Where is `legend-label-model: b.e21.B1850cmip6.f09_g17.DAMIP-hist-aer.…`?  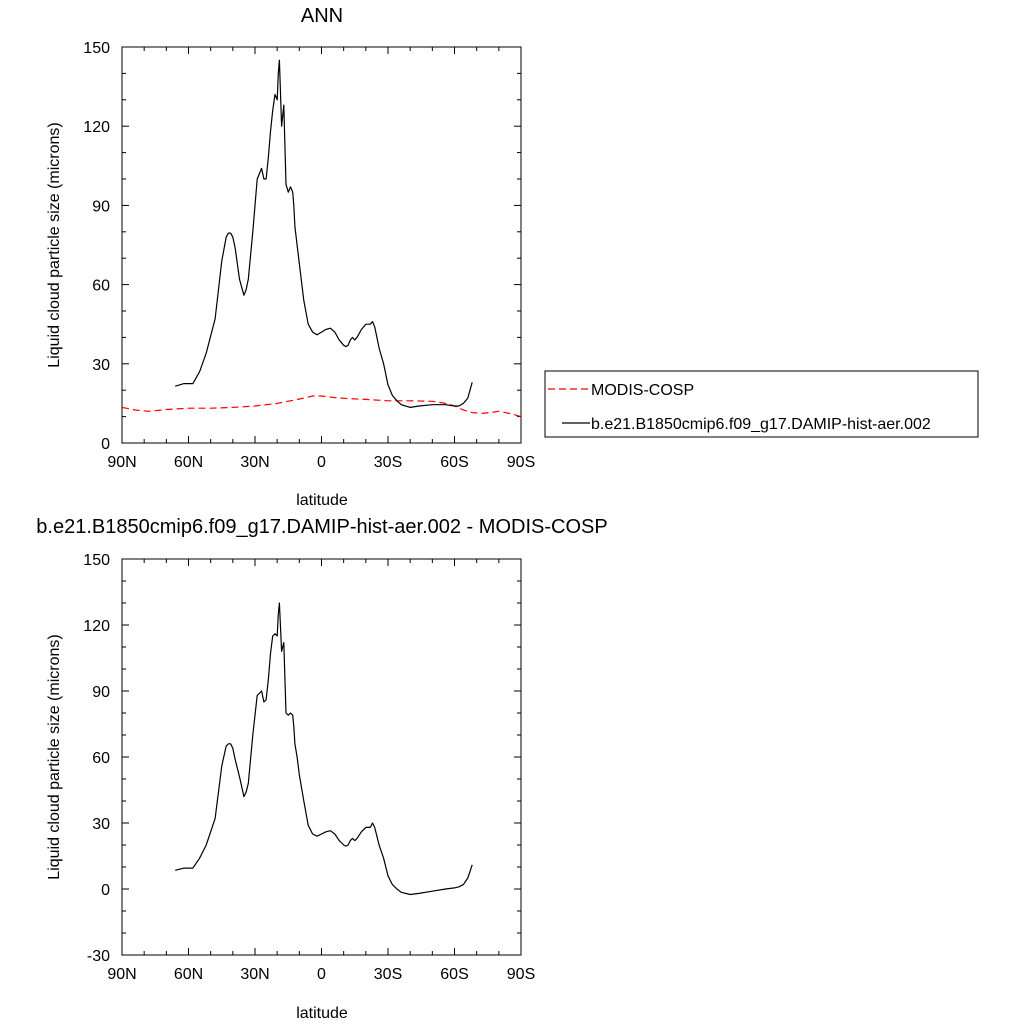
legend-label-model: b.e21.B1850cmip6.f09_g17.DAMIP-hist-aer.… is located at coordinates (761, 424).